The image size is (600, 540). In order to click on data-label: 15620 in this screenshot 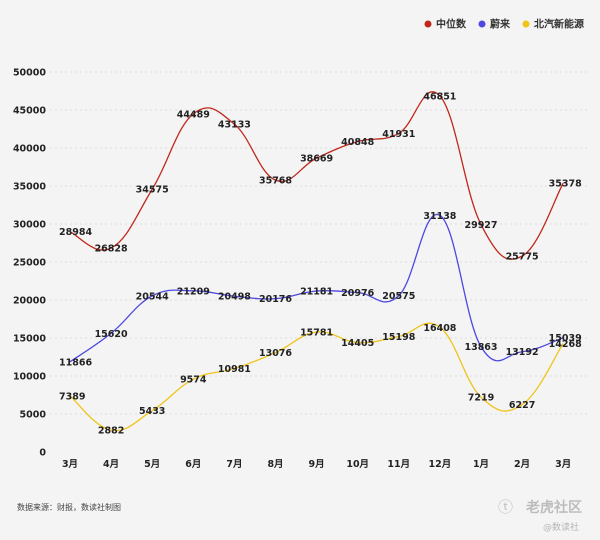, I will do `click(111, 334)`.